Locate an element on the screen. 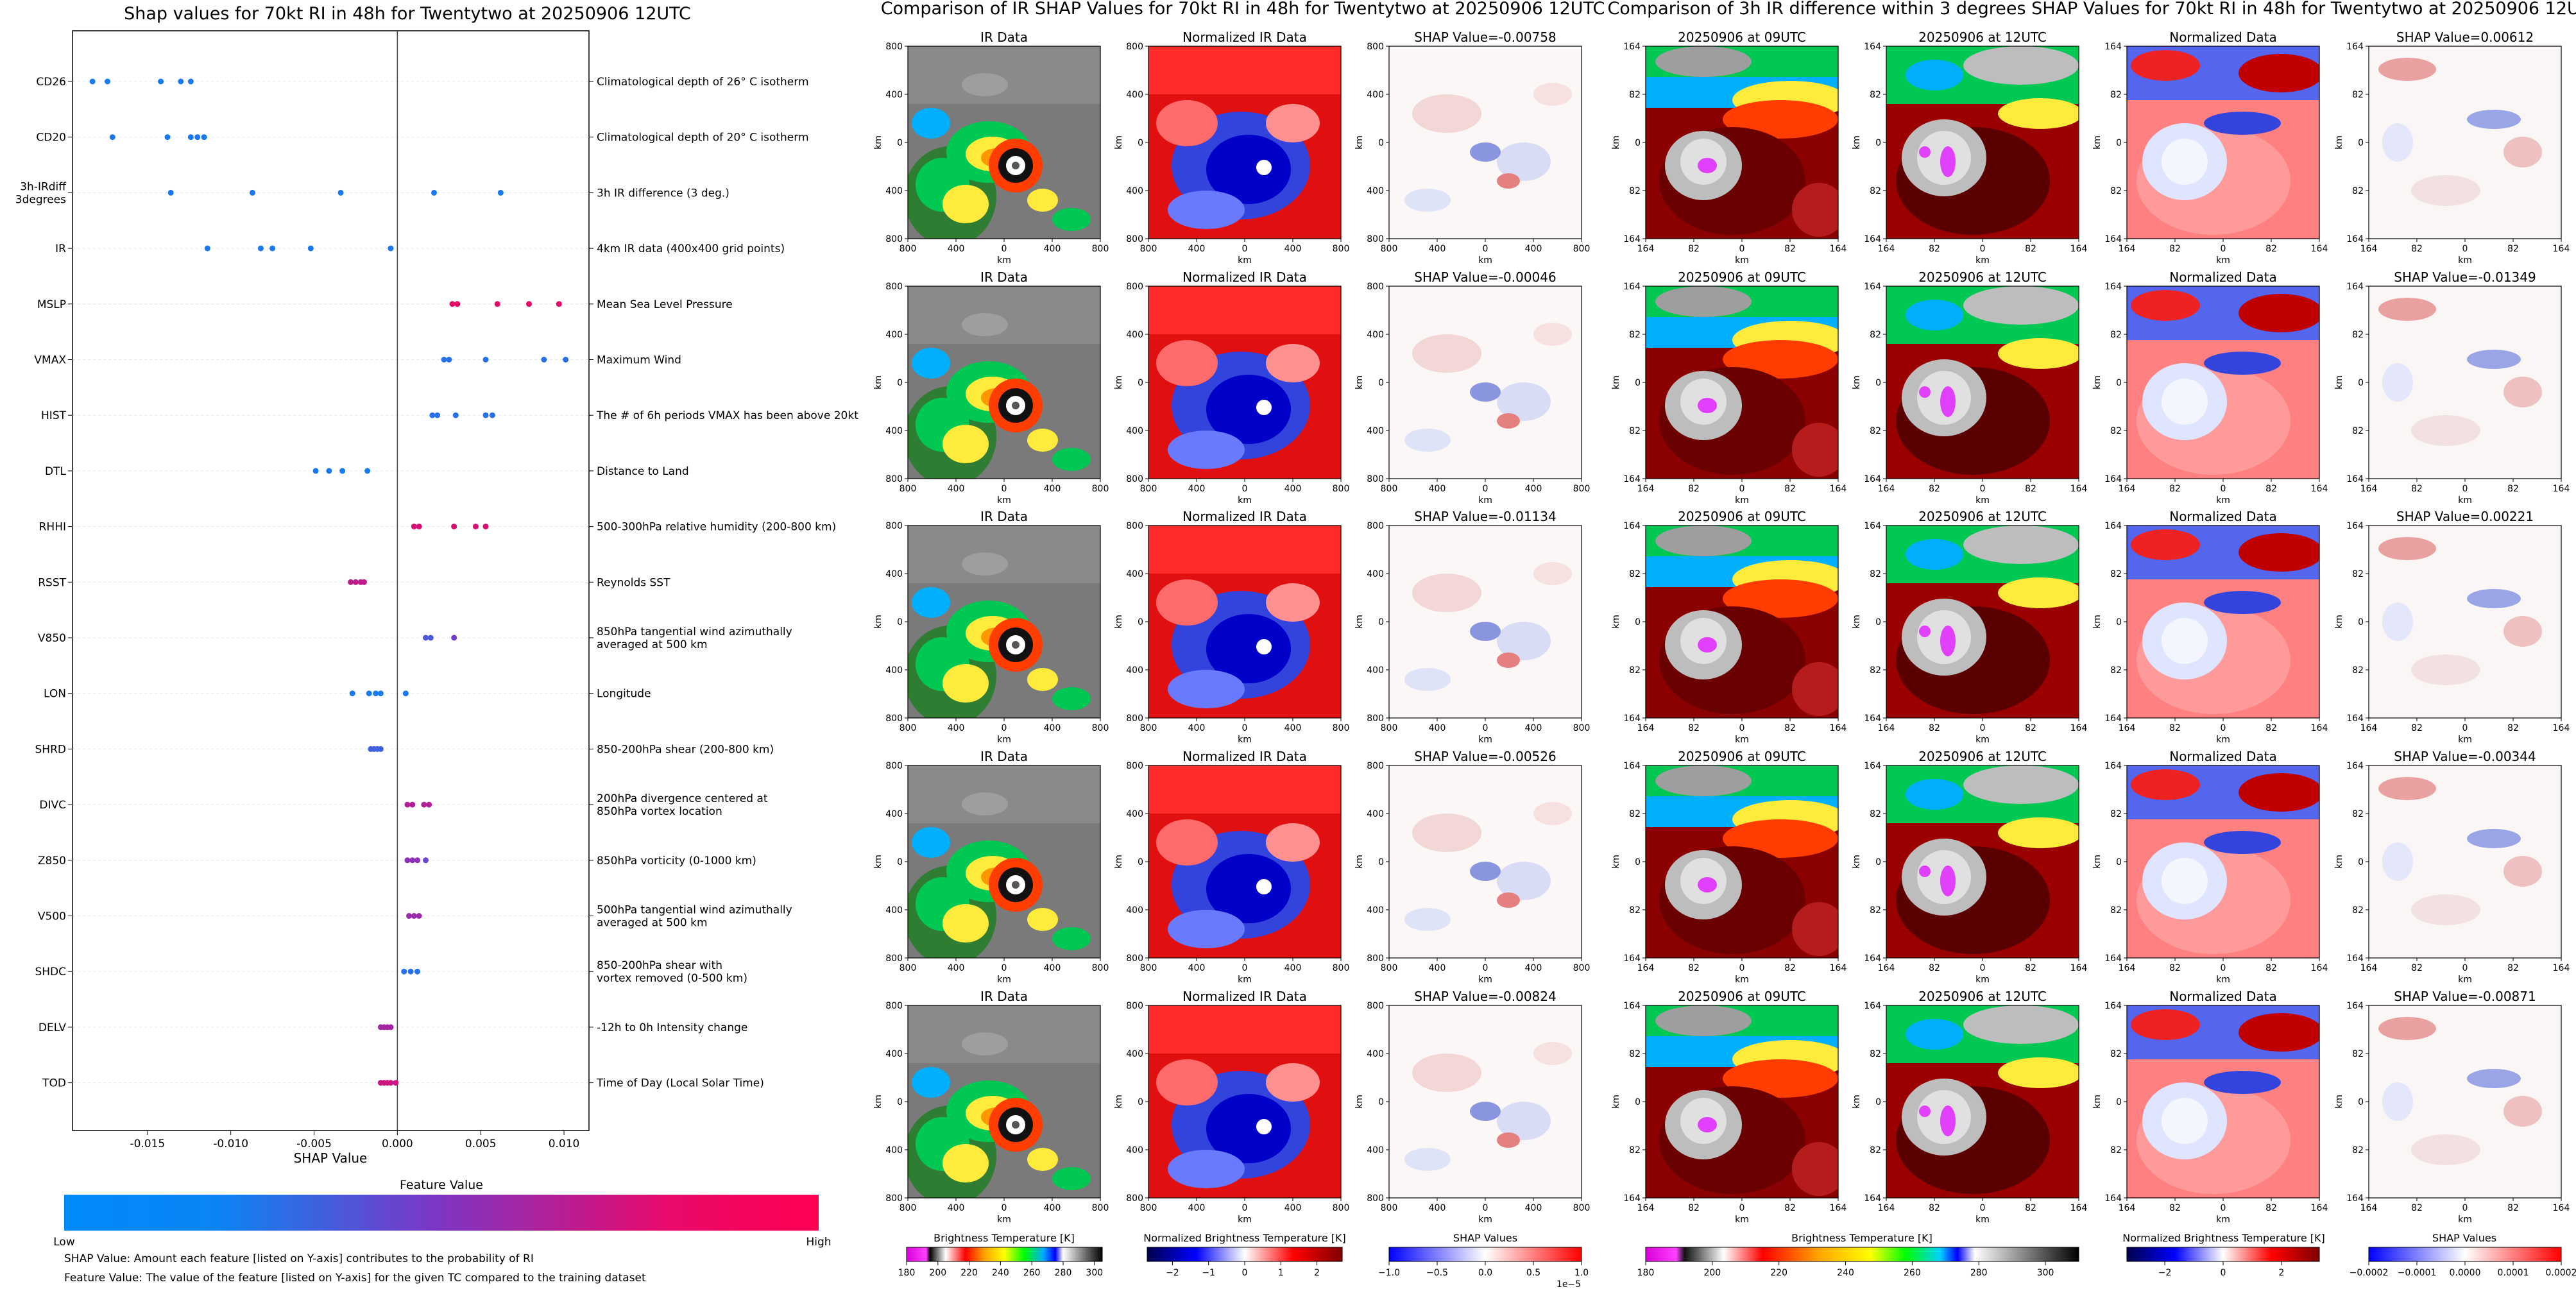 This screenshot has width=2576, height=1289. ir-shap-colorbar-label: SHAP Values is located at coordinates (1485, 1238).